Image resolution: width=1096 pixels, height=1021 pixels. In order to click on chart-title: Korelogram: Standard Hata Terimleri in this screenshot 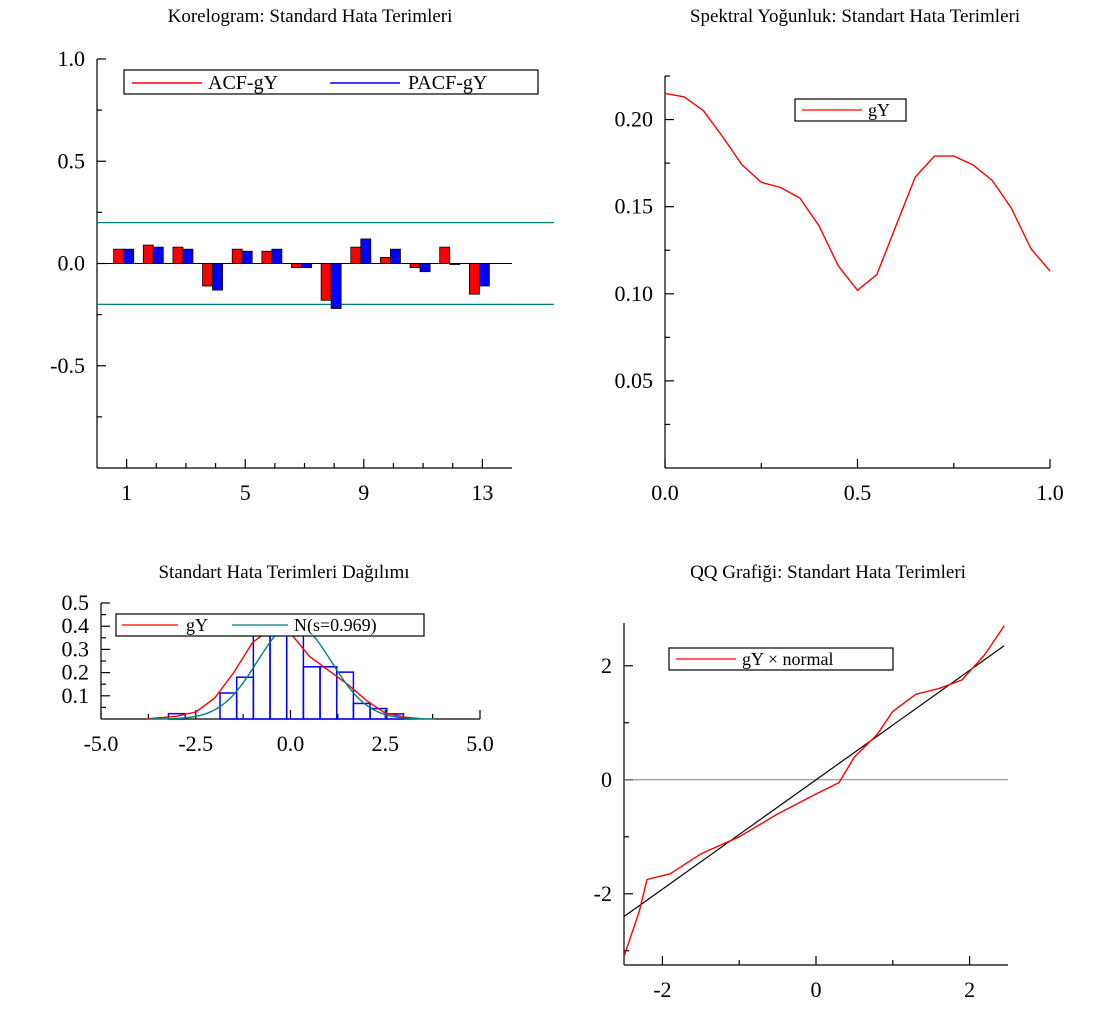, I will do `click(310, 16)`.